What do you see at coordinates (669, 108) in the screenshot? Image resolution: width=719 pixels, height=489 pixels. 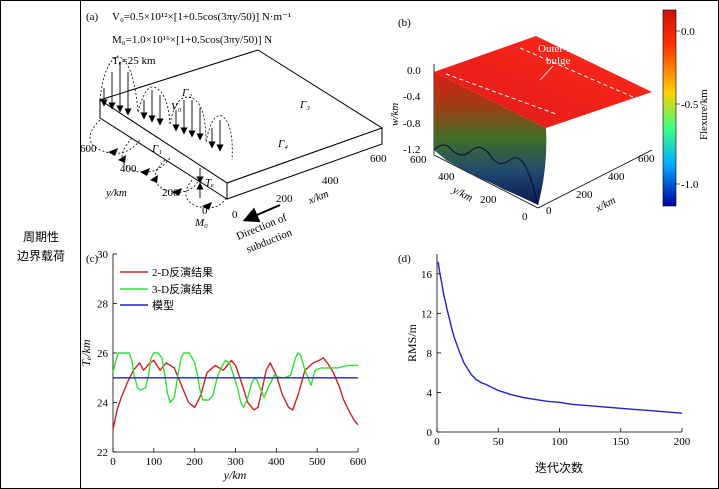 I see `b-colorbar` at bounding box center [669, 108].